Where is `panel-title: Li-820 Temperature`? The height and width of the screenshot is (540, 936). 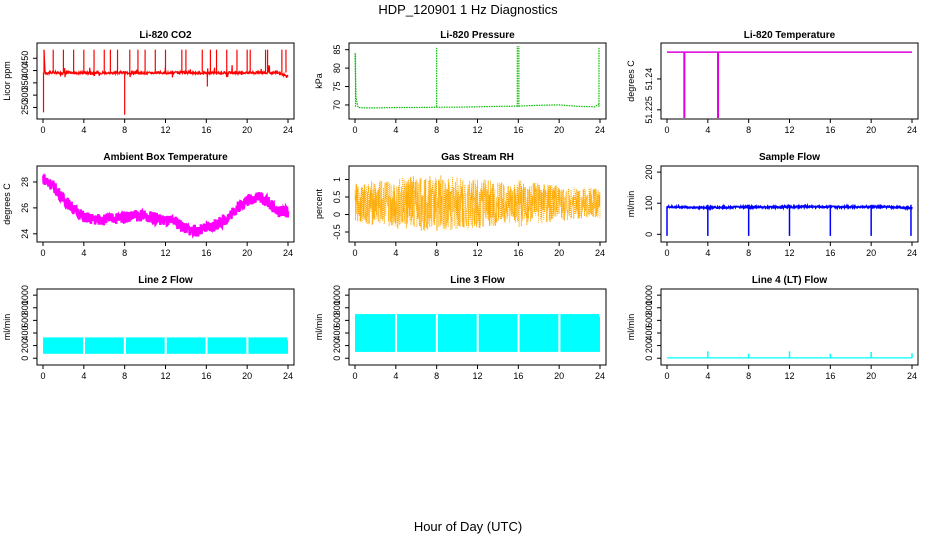
panel-title: Li-820 Temperature is located at coordinates (790, 35).